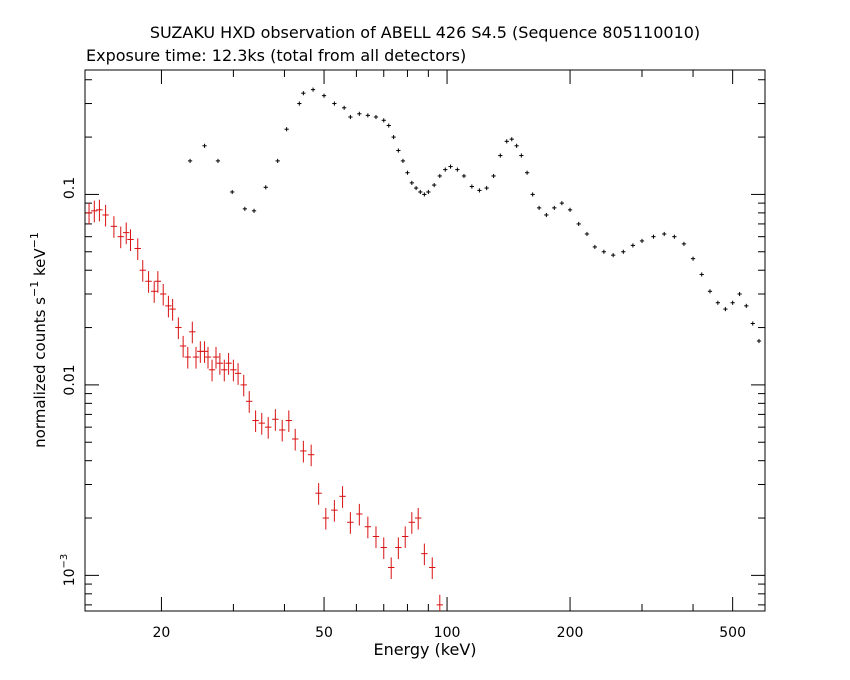 Image resolution: width=850 pixels, height=680 pixels. What do you see at coordinates (324, 633) in the screenshot?
I see `x-tick-label: 50` at bounding box center [324, 633].